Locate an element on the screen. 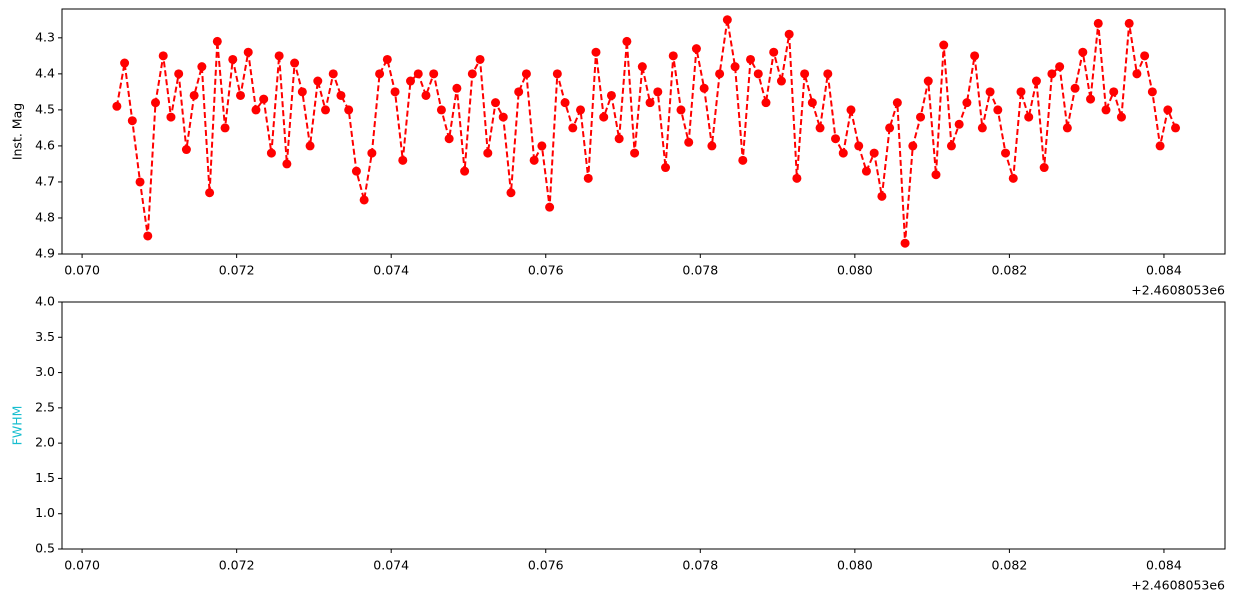  y-tick-label: 4.8 is located at coordinates (45, 216).